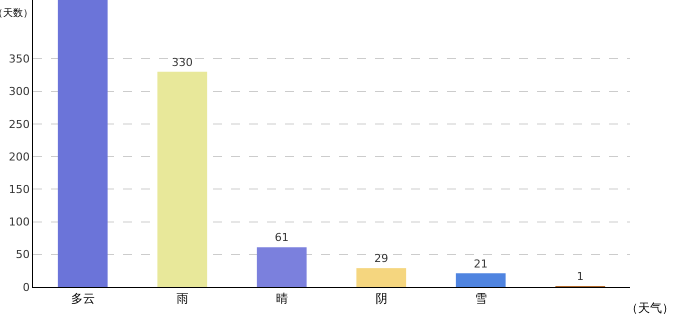 This screenshot has width=680, height=320. What do you see at coordinates (182, 62) in the screenshot?
I see `data-label: 330` at bounding box center [182, 62].